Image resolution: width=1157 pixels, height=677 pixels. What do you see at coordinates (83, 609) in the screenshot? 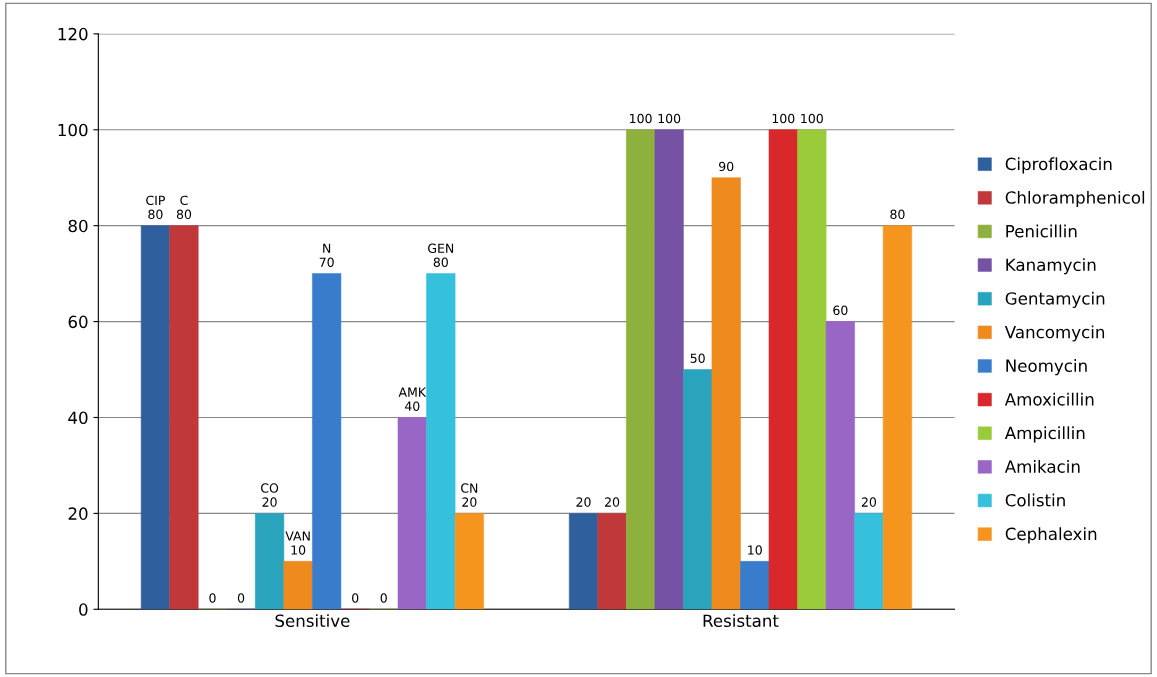
I see `y-tick-label: 0` at bounding box center [83, 609].